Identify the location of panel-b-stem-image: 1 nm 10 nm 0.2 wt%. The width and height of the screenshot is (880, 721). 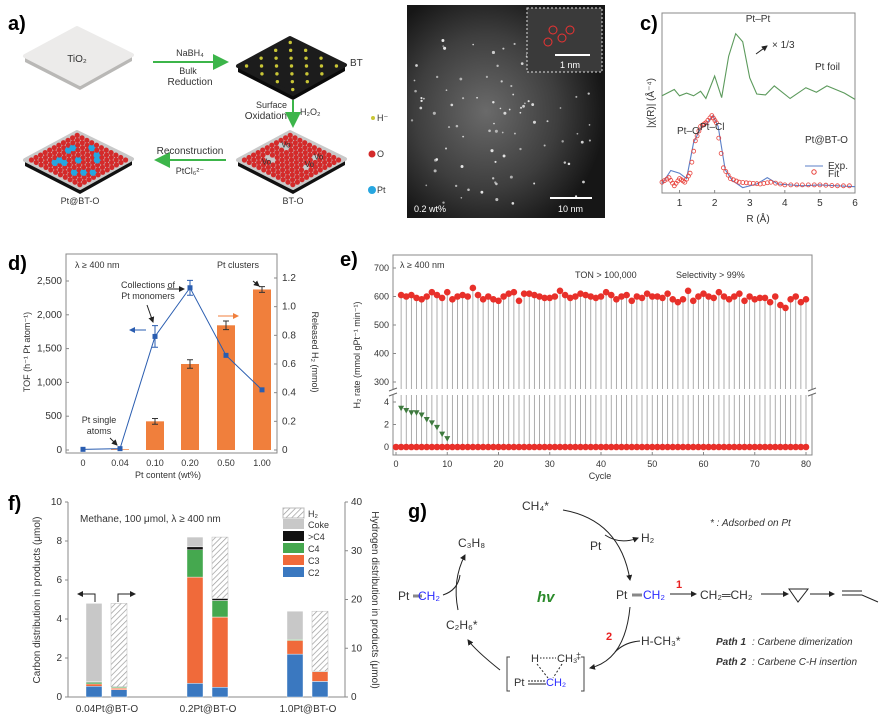
(506, 111).